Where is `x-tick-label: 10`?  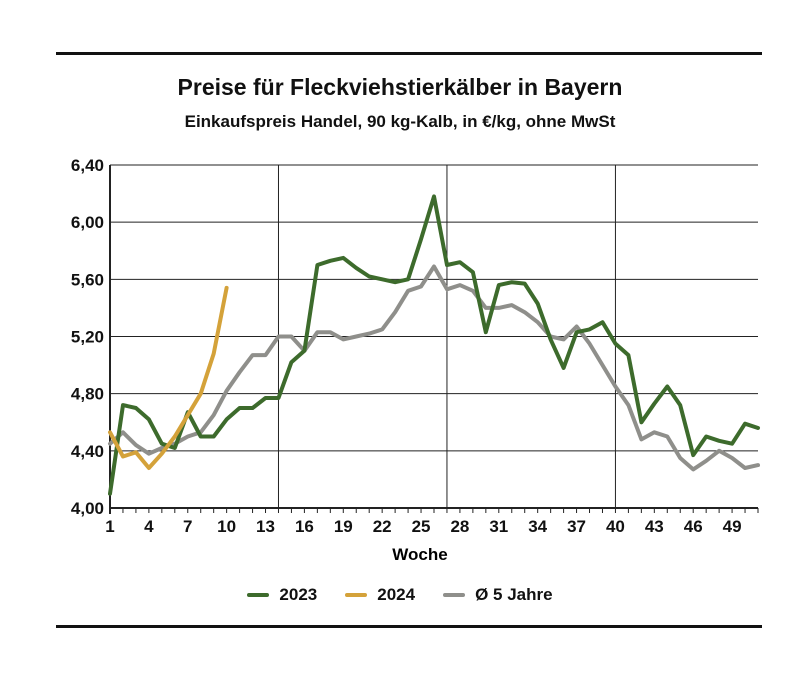 x-tick-label: 10 is located at coordinates (226, 526).